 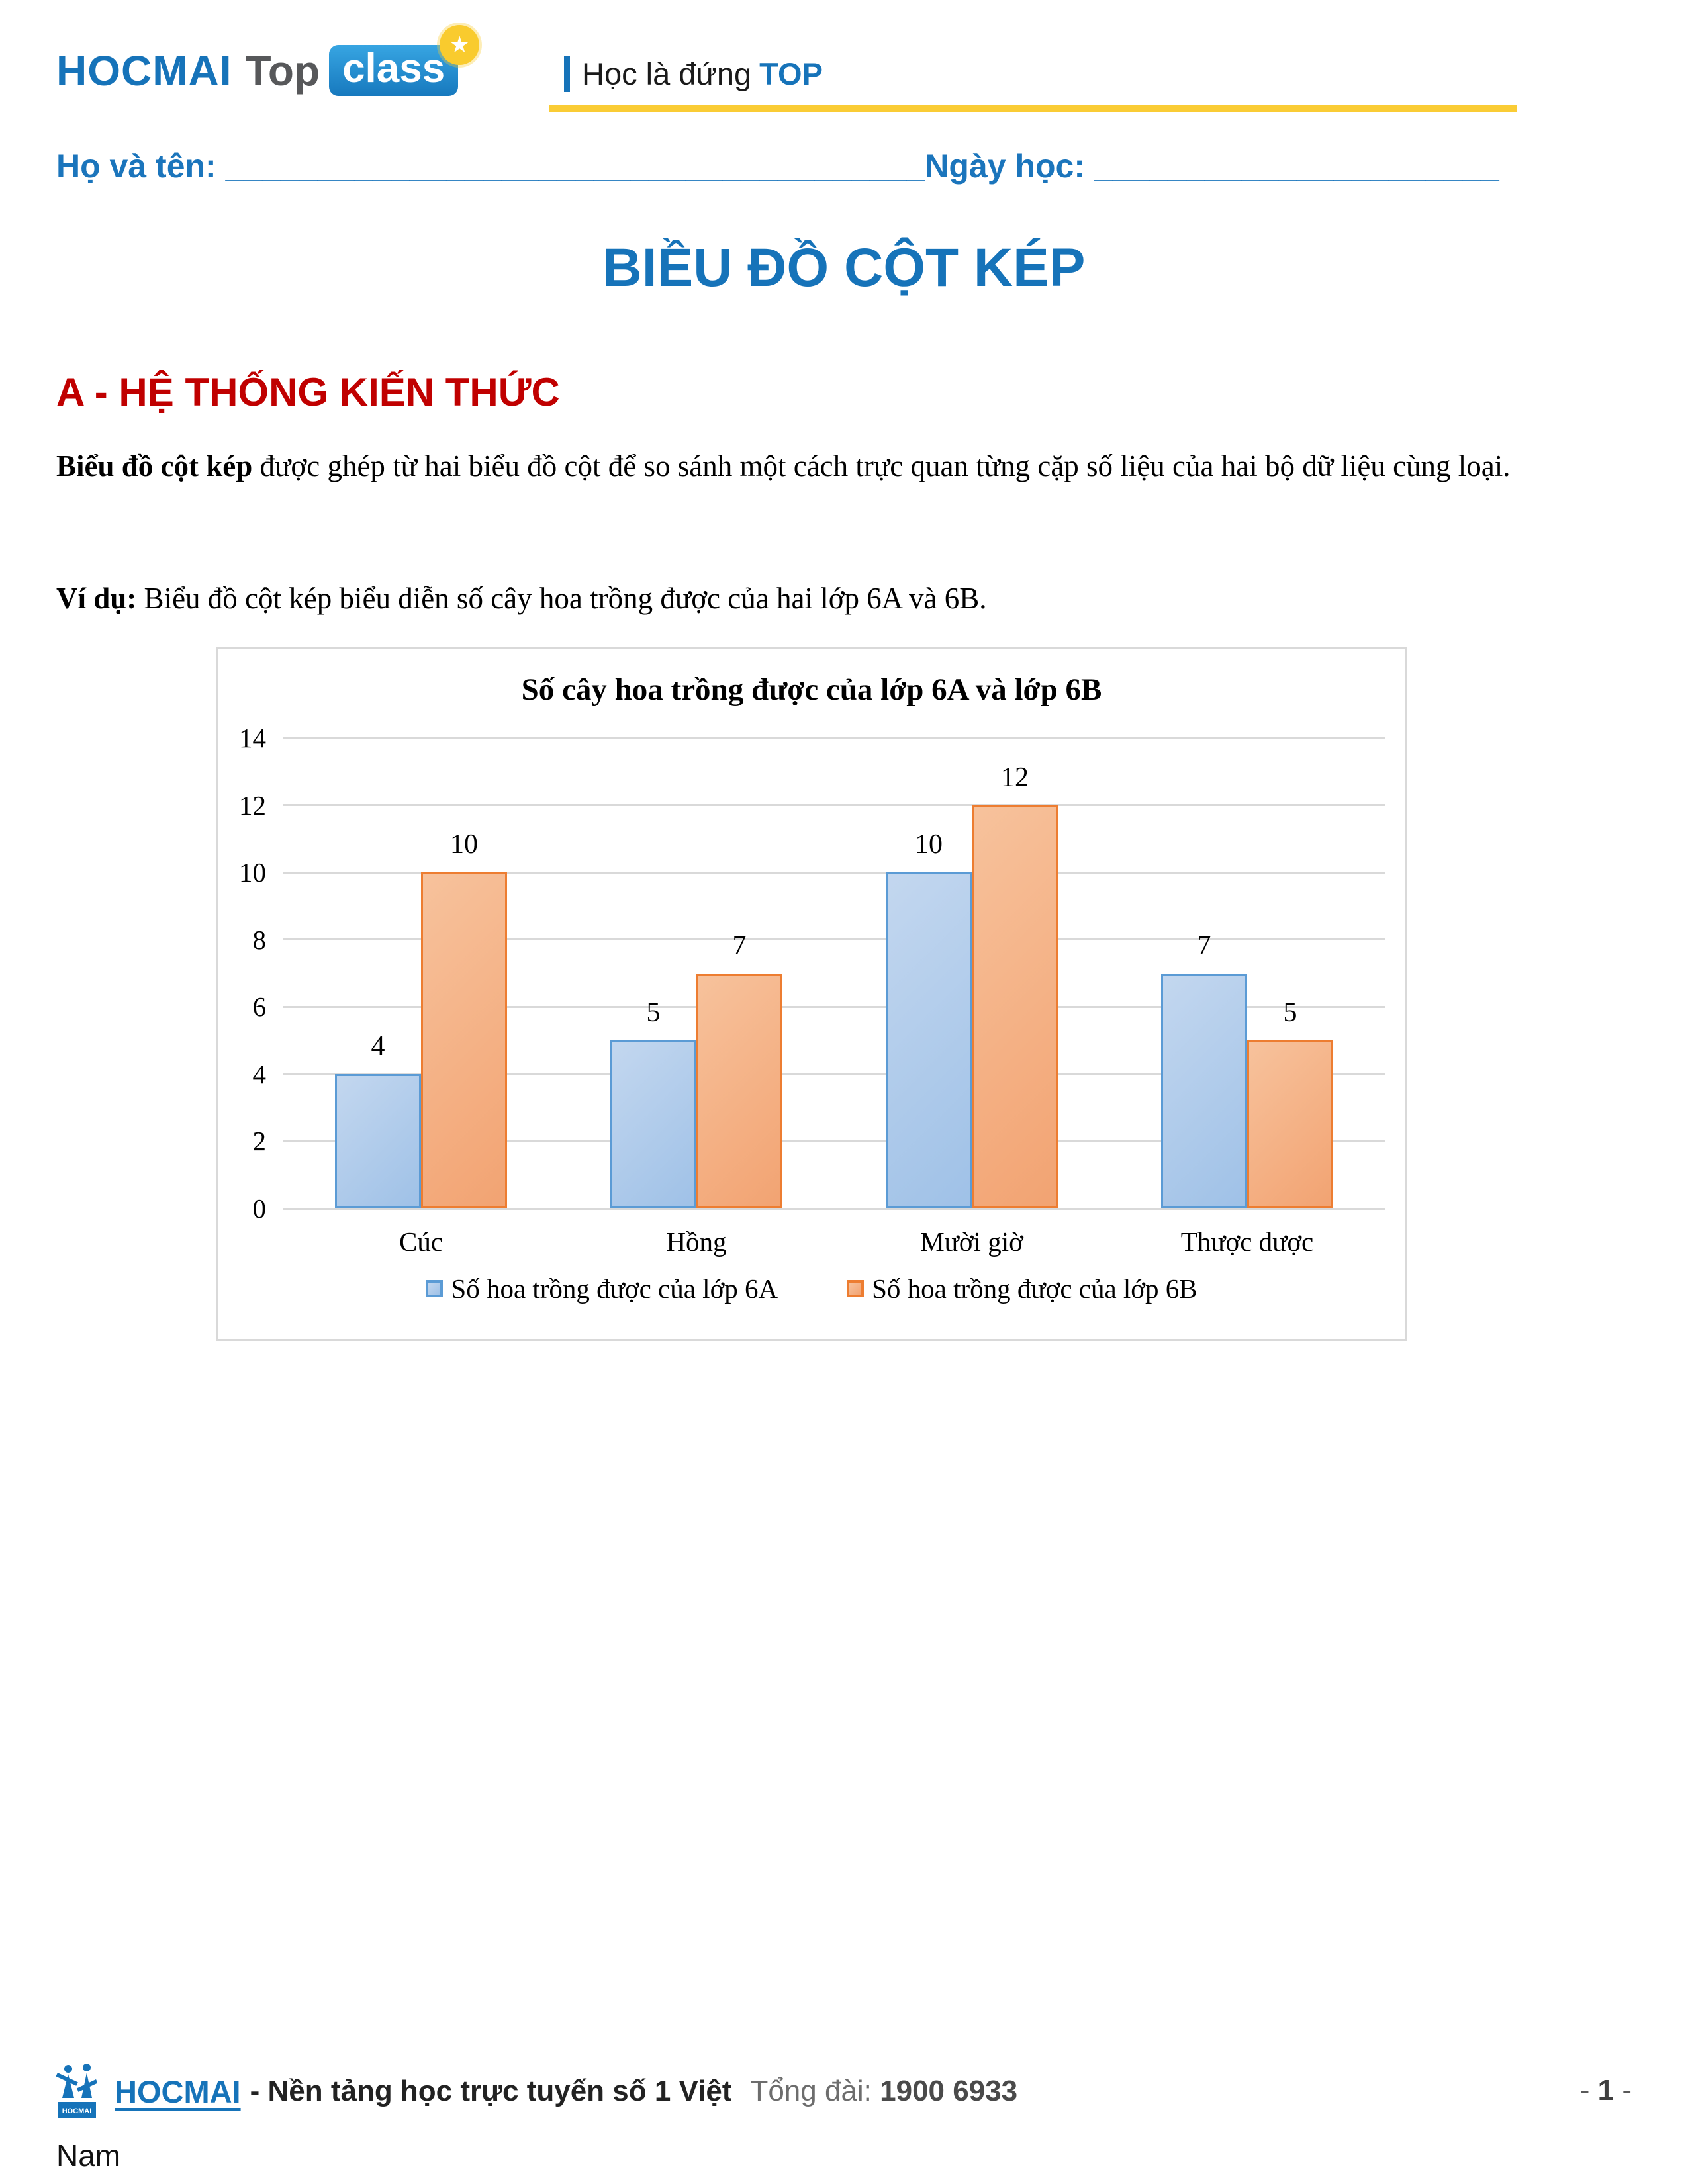 What do you see at coordinates (96, 598) in the screenshot?
I see `example-label: Ví dụ:` at bounding box center [96, 598].